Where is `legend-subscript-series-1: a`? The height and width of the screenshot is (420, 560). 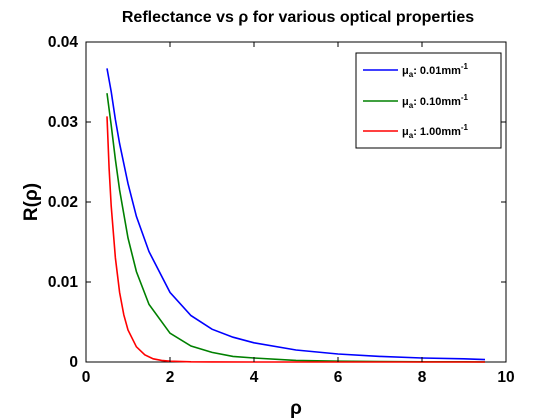 legend-subscript-series-1: a is located at coordinates (411, 74).